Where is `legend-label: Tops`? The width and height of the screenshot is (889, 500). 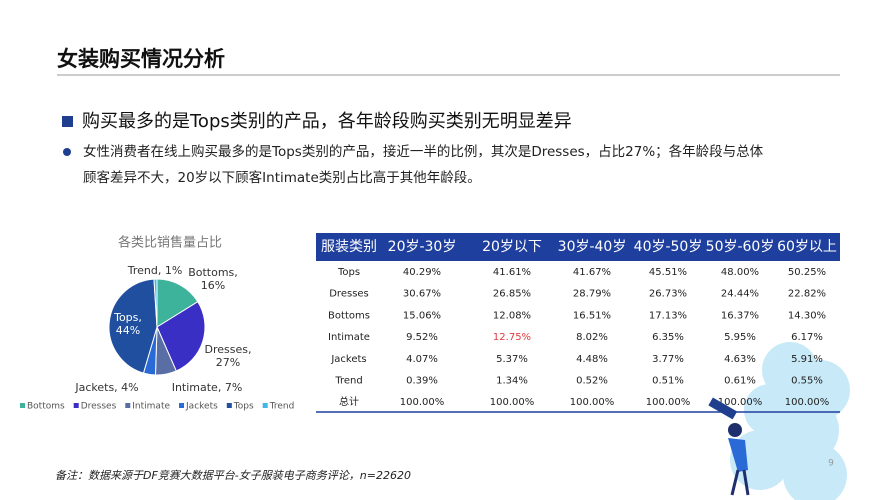
legend-label: Tops is located at coordinates (243, 407).